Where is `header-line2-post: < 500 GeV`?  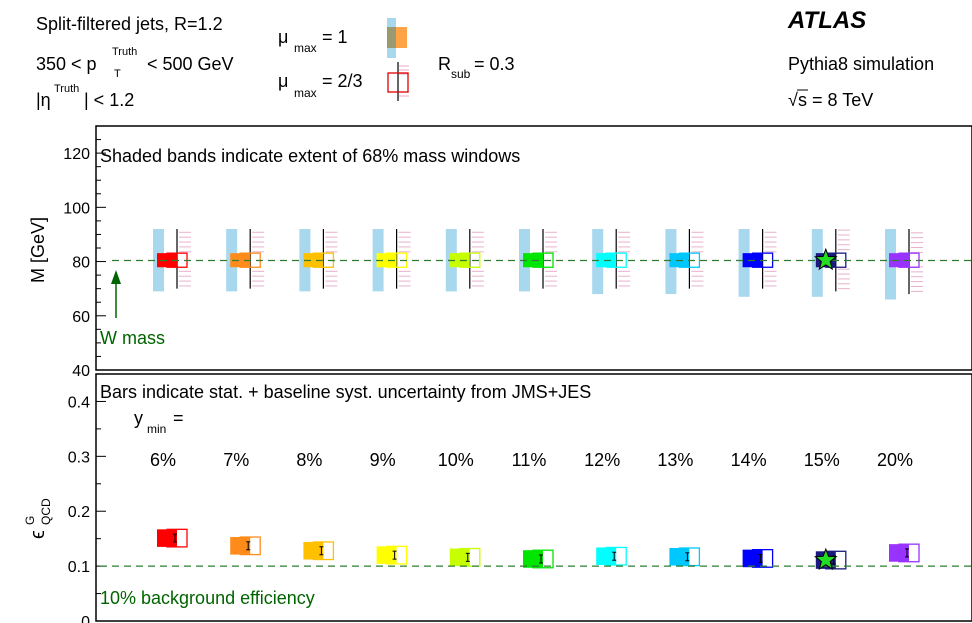 header-line2-post: < 500 GeV is located at coordinates (190, 64).